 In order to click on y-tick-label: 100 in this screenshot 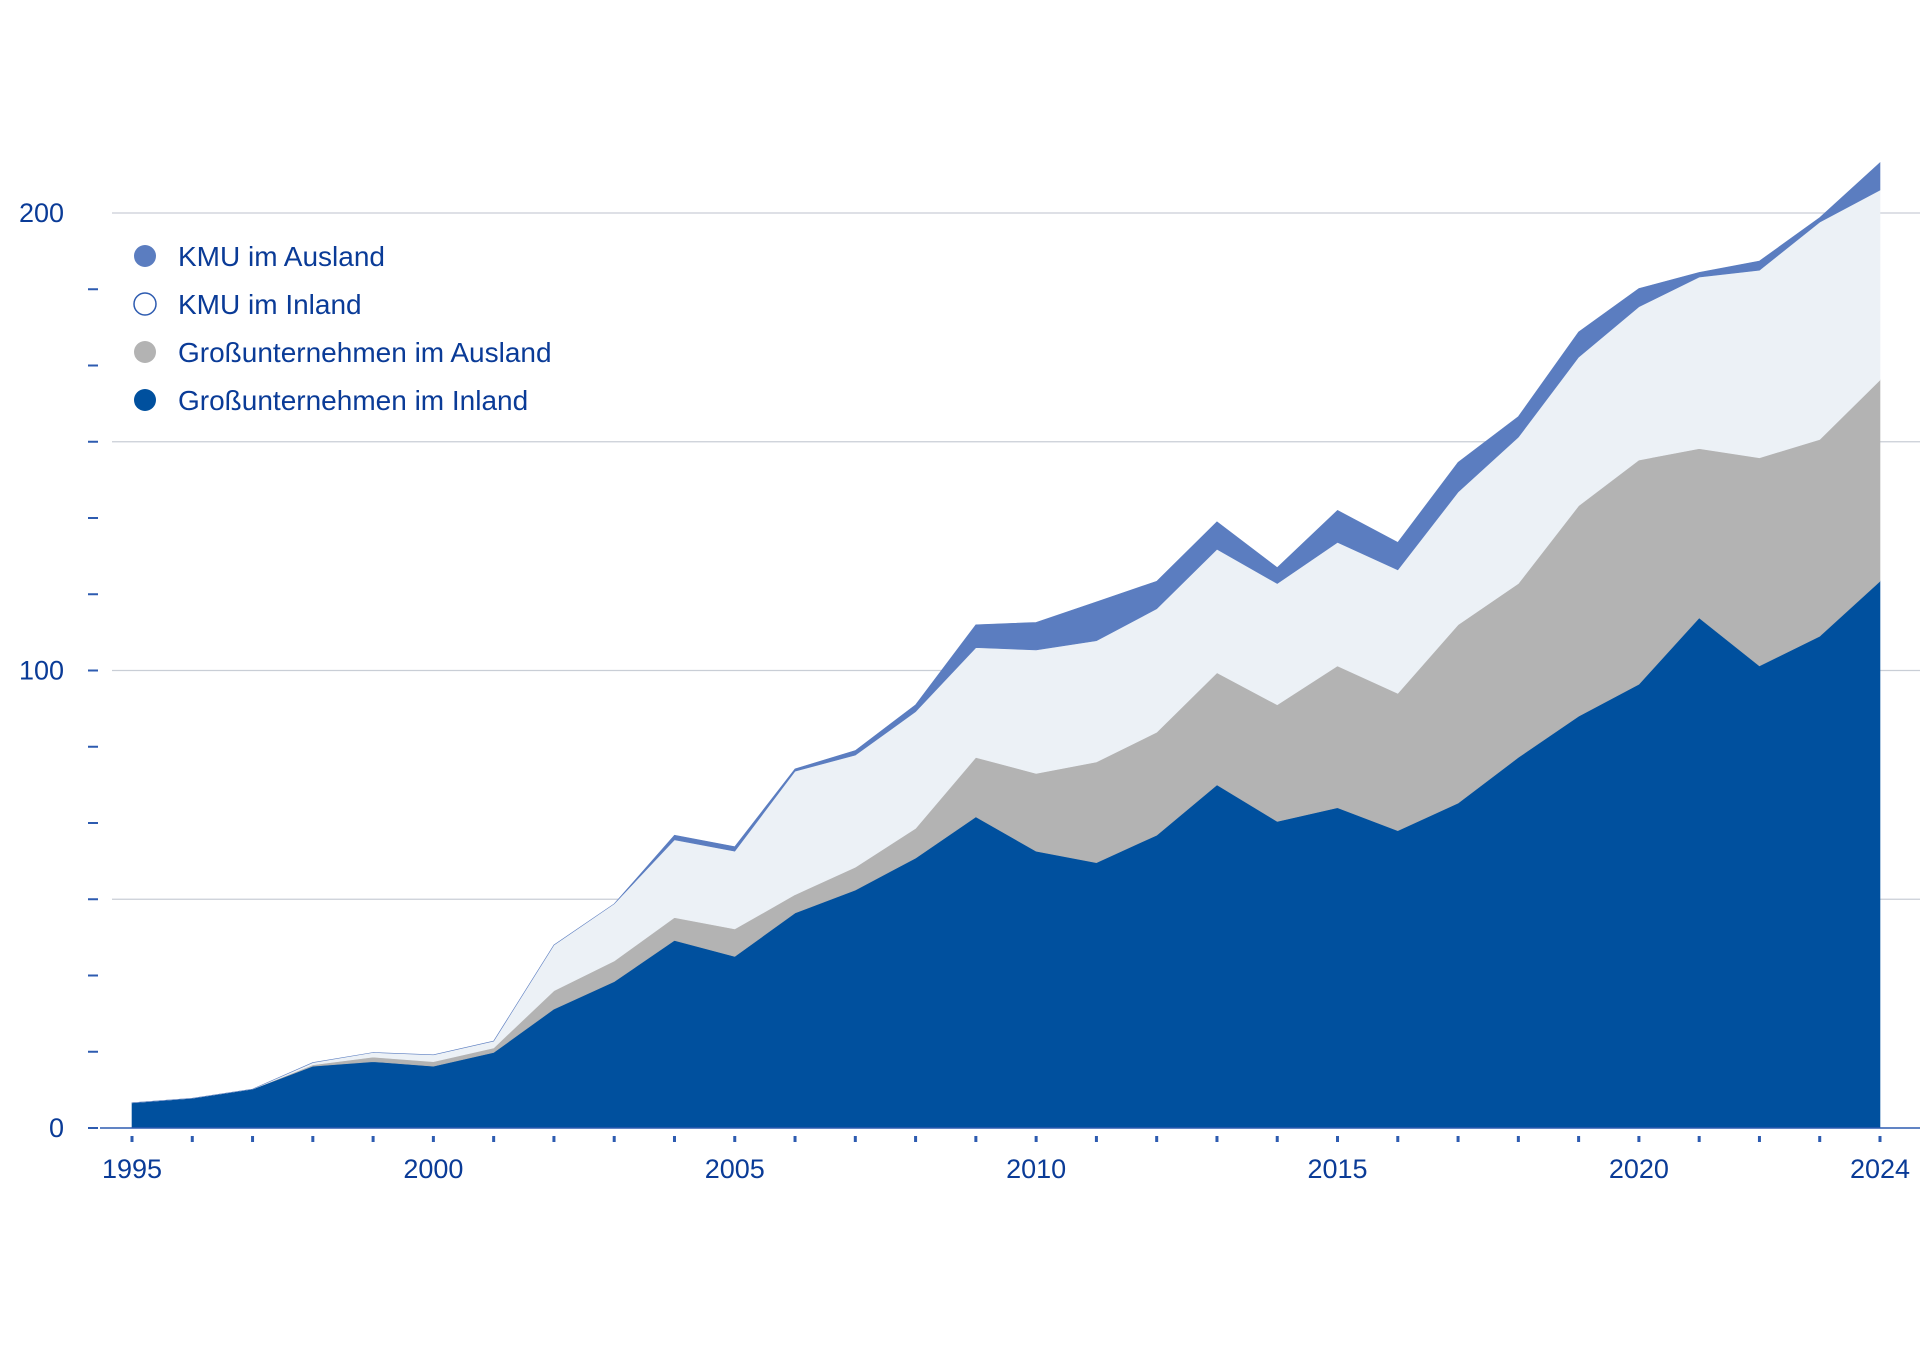, I will do `click(41, 671)`.